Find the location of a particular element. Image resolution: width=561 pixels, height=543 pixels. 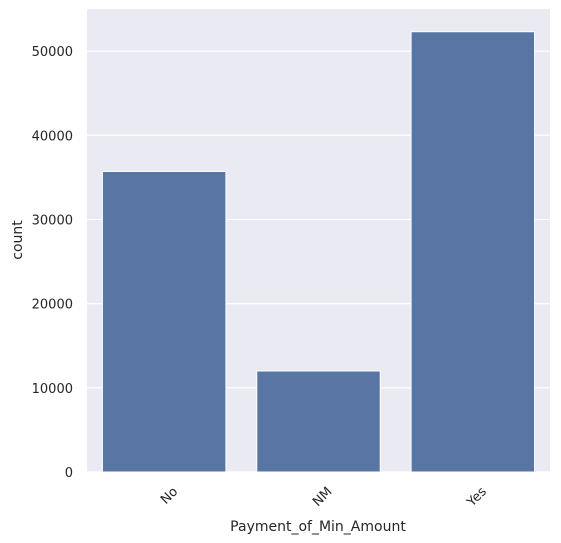

y-tick-label: 0 is located at coordinates (69, 473).